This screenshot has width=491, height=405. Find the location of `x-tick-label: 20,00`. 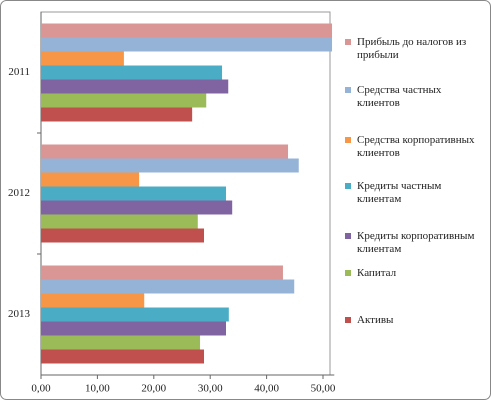

x-tick-label: 20,00 is located at coordinates (153, 389).